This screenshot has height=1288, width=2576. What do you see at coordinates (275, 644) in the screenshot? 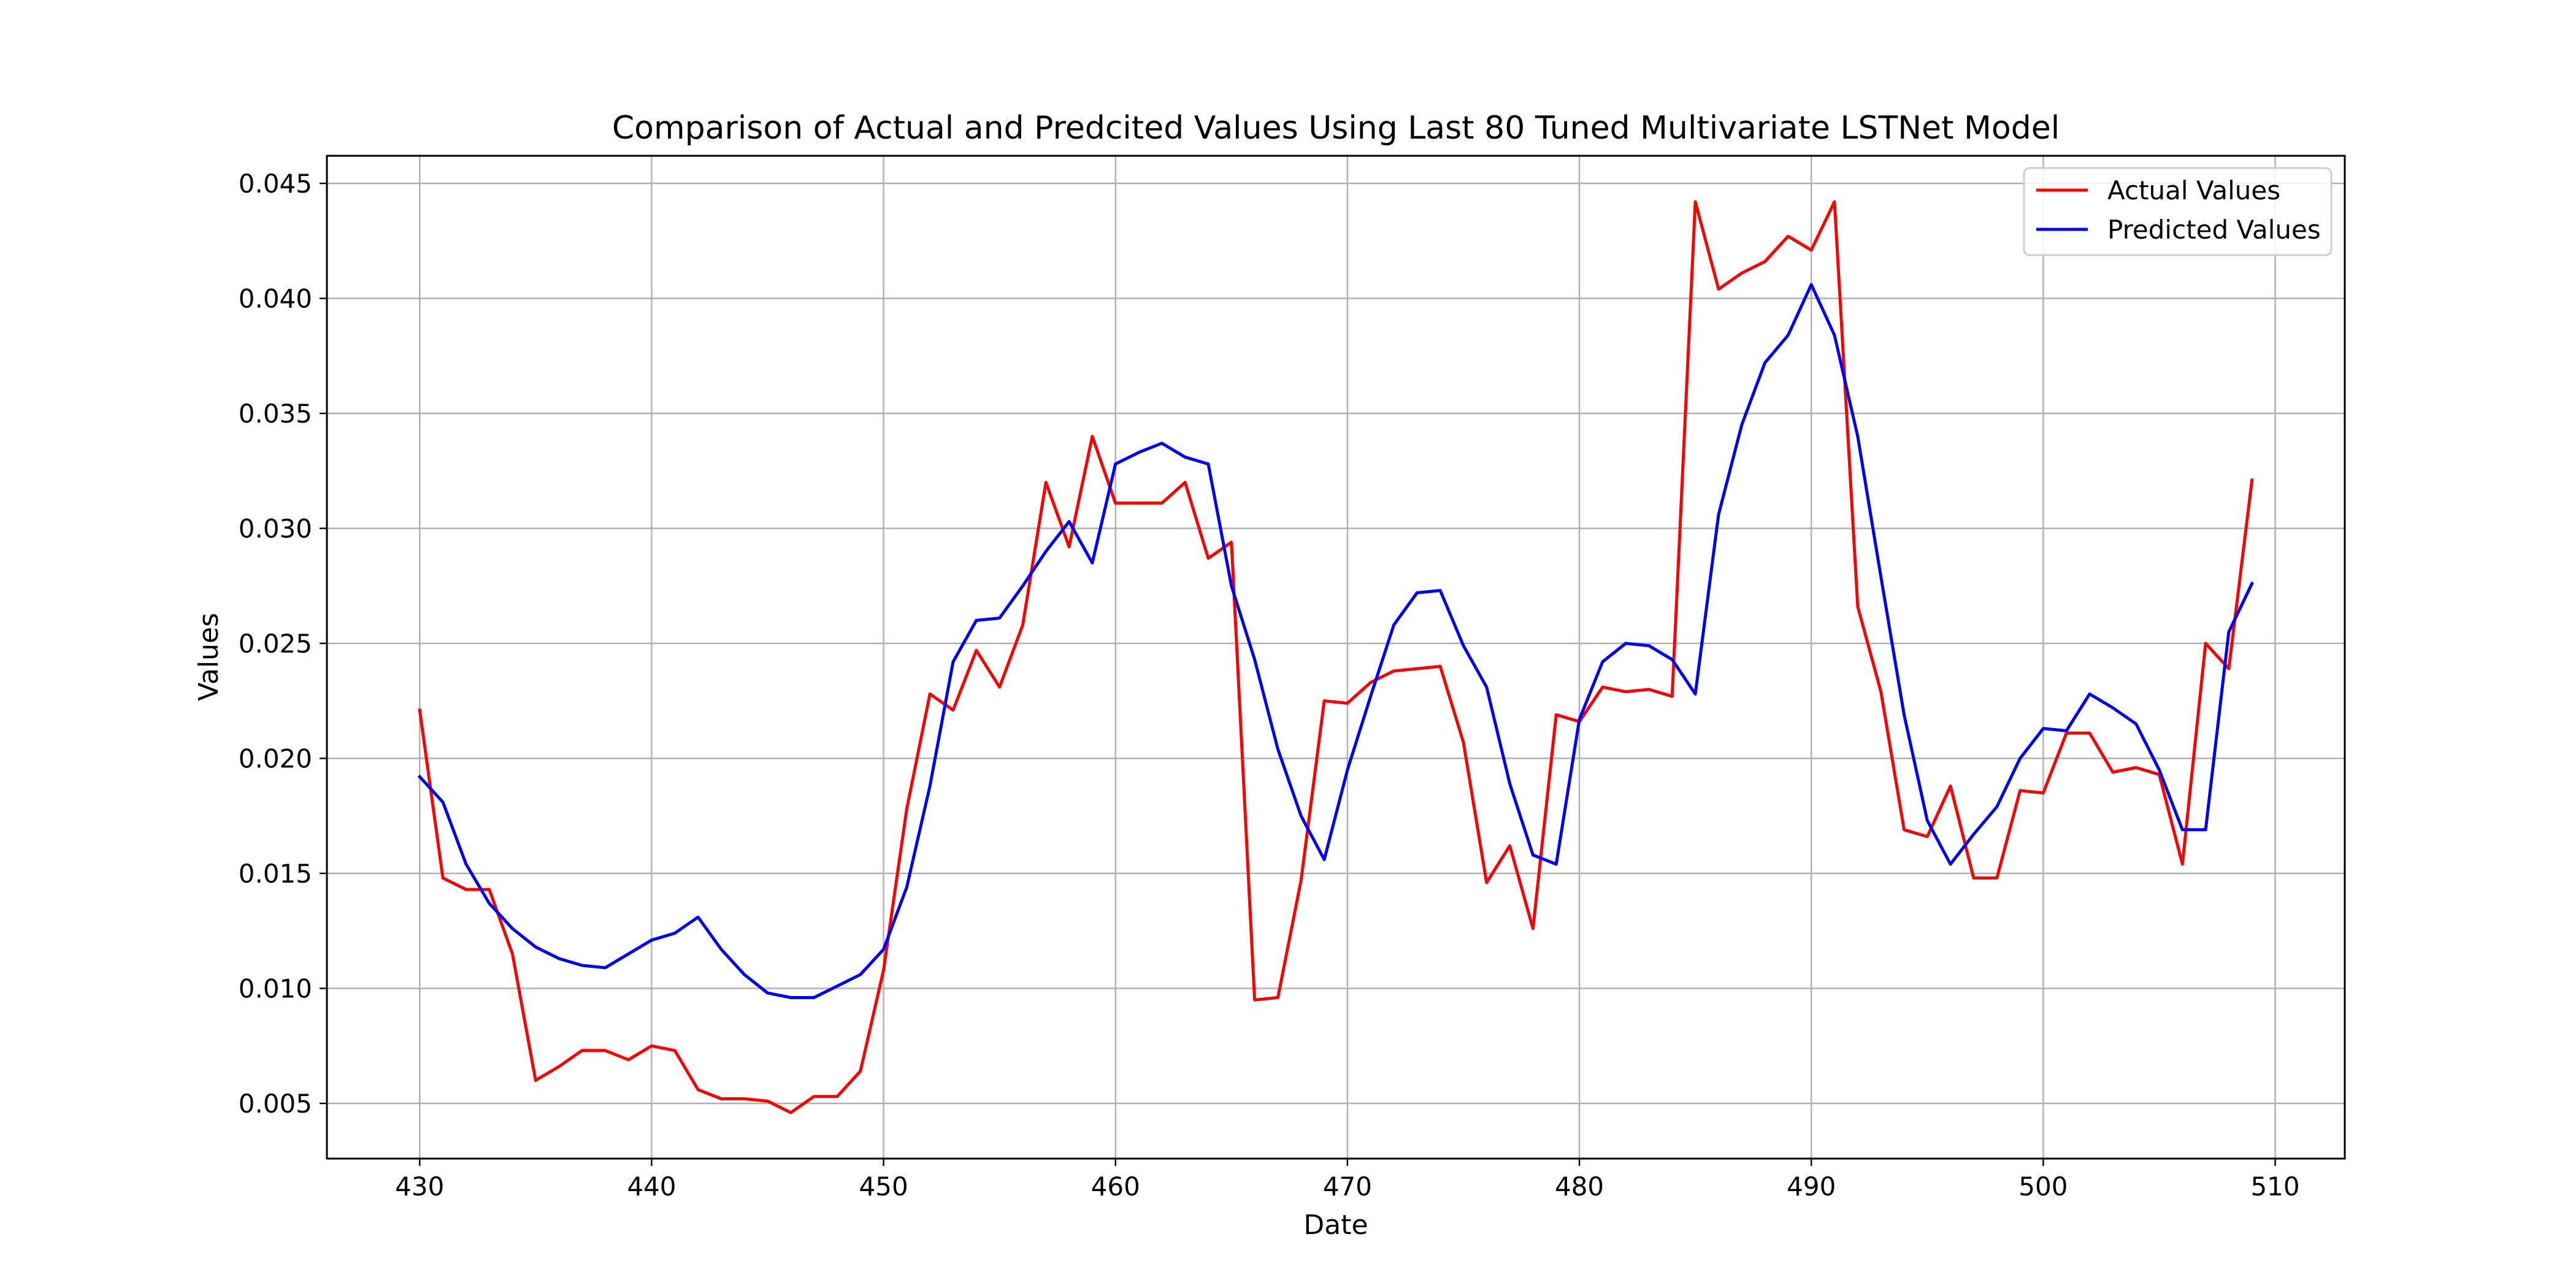
I see `y-tick-label: 0.025` at bounding box center [275, 644].